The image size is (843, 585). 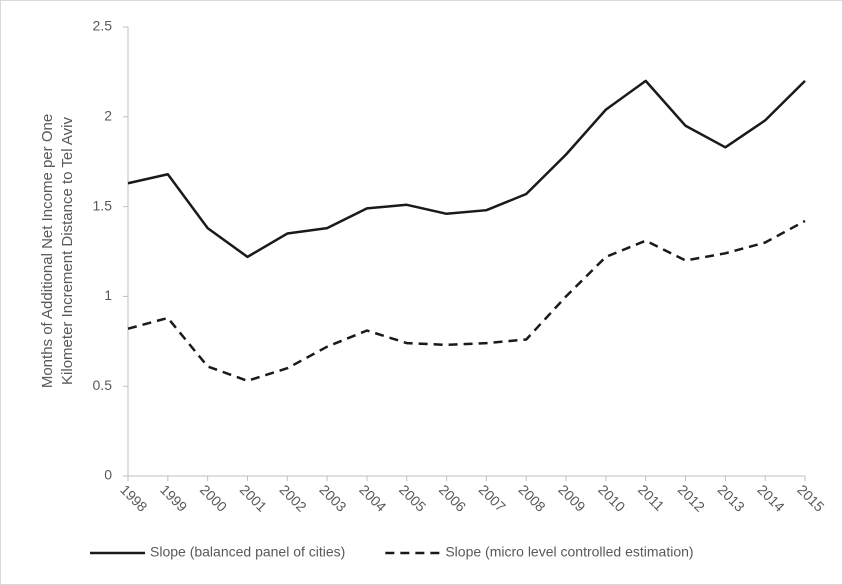 I want to click on y-tick-label: 1, so click(x=108, y=295).